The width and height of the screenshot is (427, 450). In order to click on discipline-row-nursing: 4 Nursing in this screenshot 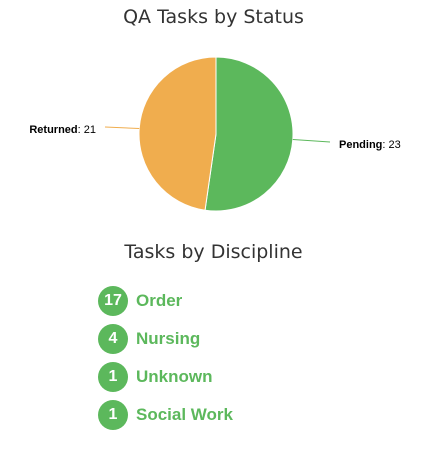, I will do `click(165, 339)`.